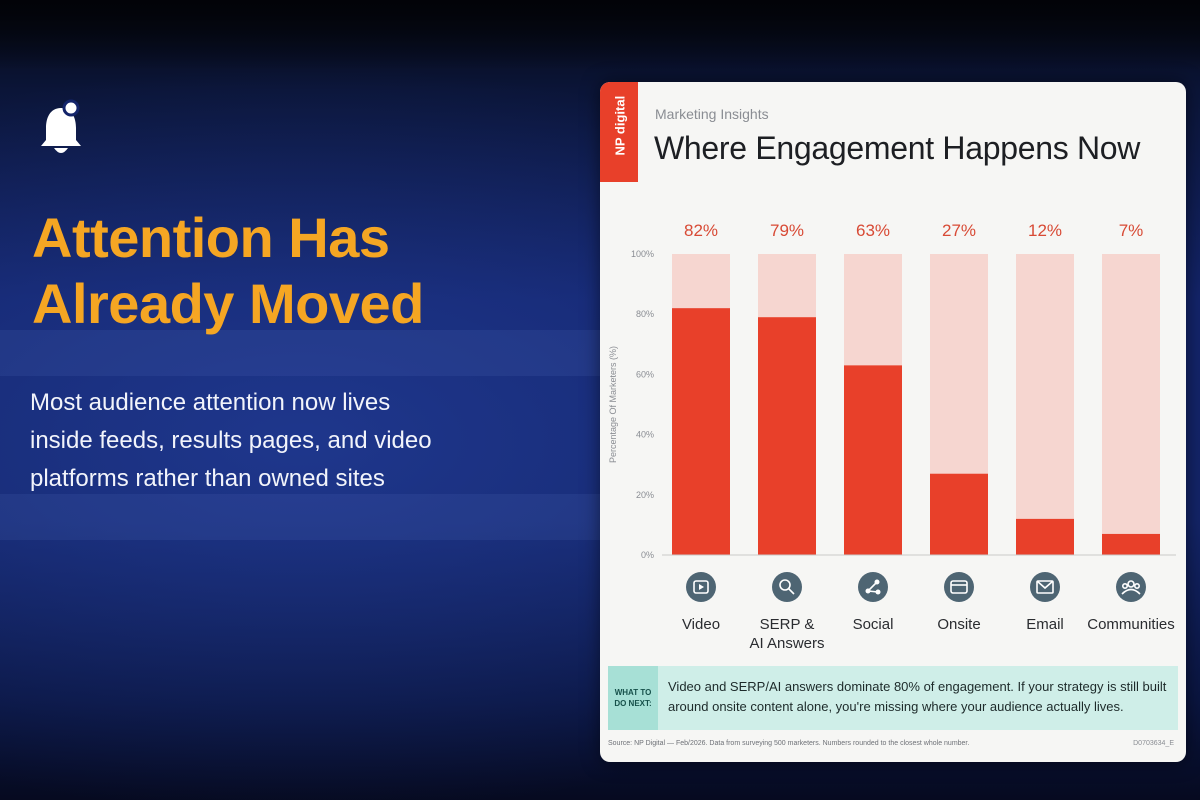  I want to click on y-tick-label: 40%, so click(645, 435).